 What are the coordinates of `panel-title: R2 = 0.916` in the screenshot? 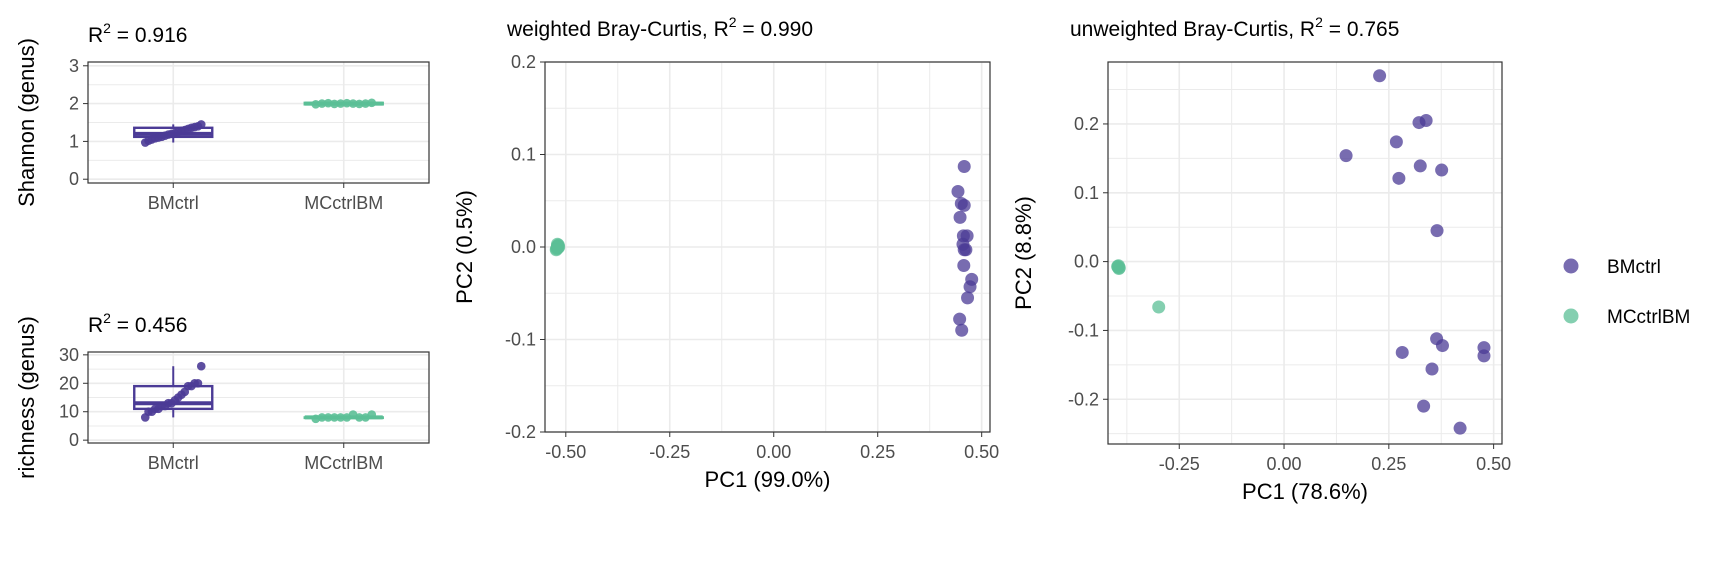 It's located at (137, 33).